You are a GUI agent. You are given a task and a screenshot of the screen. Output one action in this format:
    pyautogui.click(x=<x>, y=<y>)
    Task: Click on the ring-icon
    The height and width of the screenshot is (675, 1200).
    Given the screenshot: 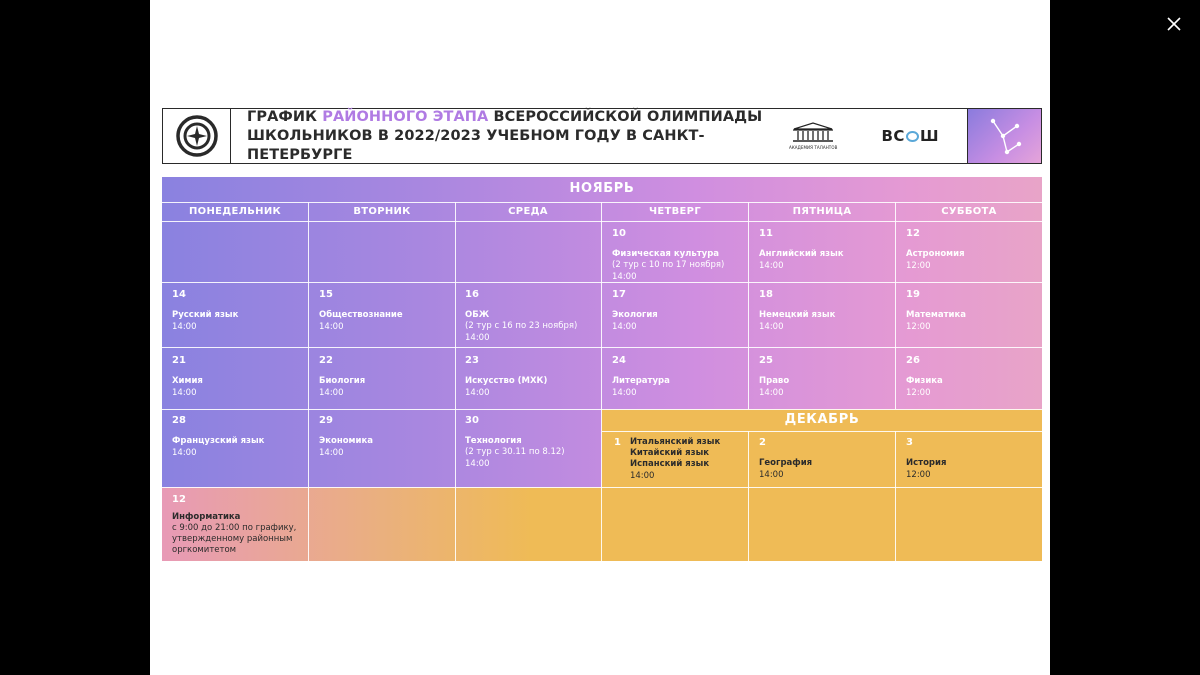 What is the action you would take?
    pyautogui.click(x=912, y=136)
    